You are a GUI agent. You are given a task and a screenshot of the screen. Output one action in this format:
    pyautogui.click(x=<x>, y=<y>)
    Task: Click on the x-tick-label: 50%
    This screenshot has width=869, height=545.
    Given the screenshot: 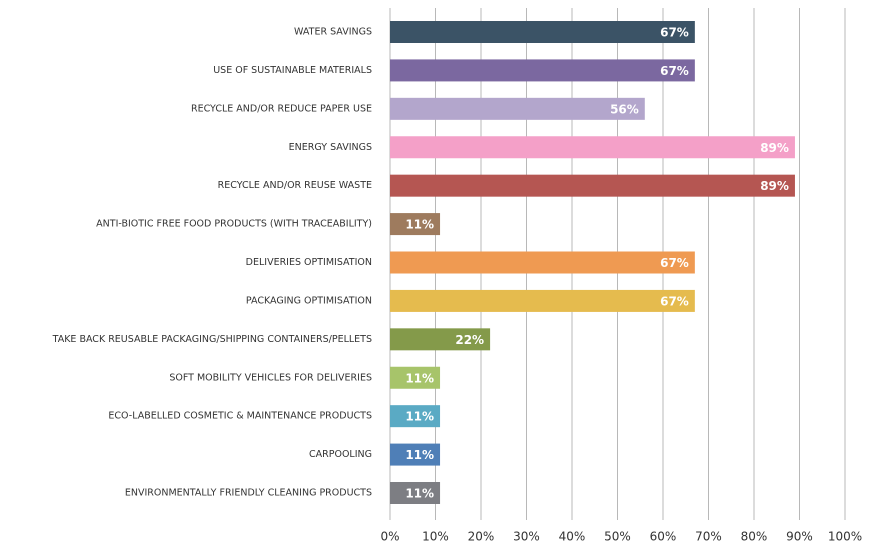 What is the action you would take?
    pyautogui.click(x=617, y=537)
    